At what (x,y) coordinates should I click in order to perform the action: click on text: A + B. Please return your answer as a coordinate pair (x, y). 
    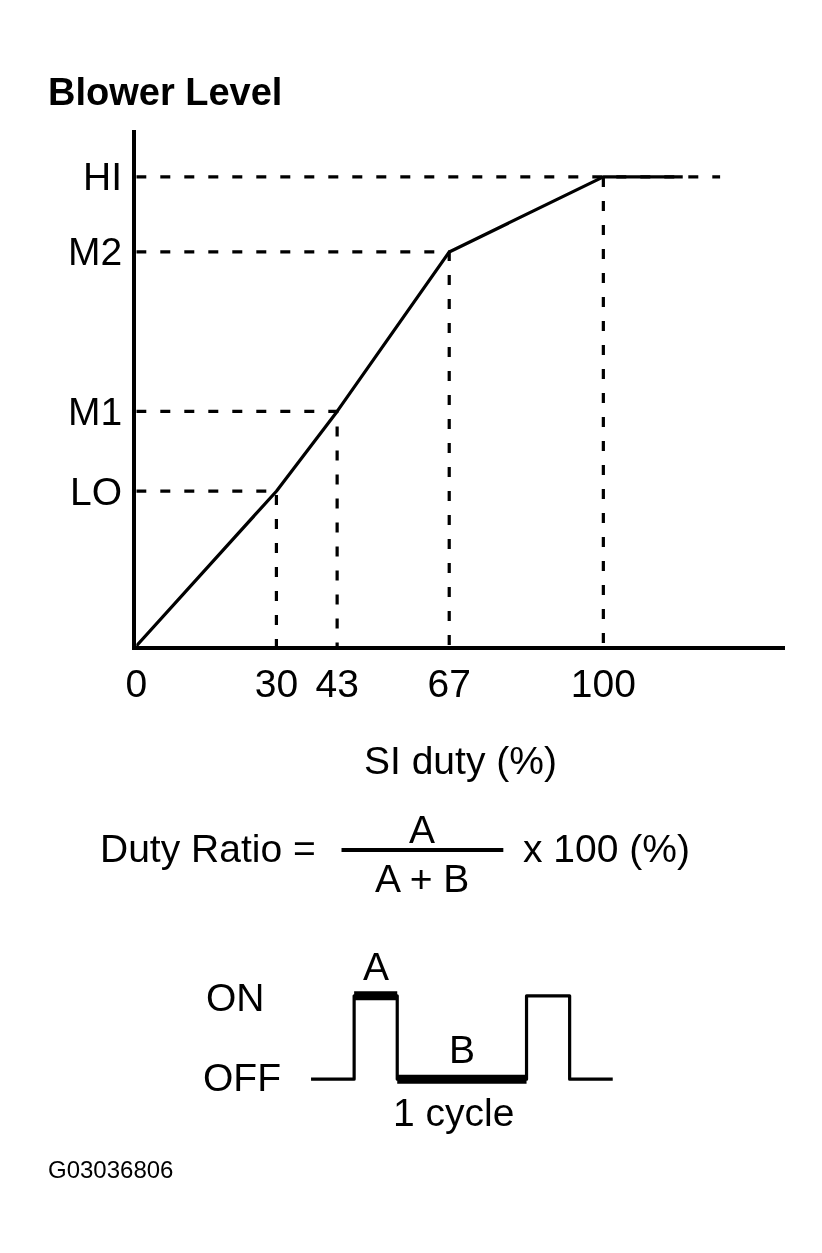
    Looking at the image, I should click on (422, 878).